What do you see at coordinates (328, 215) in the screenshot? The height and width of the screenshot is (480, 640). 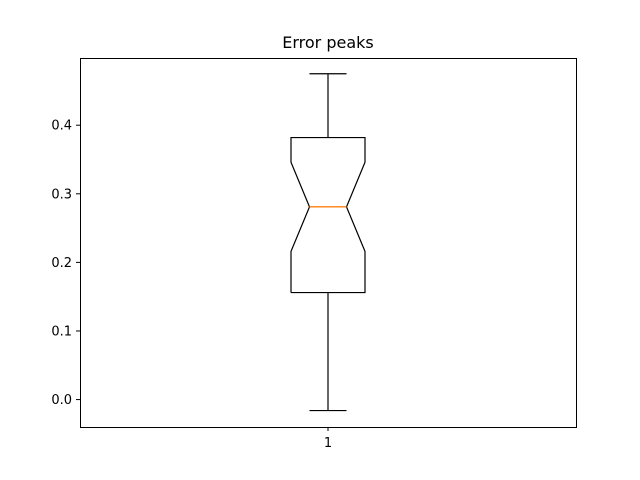 I see `notched-box` at bounding box center [328, 215].